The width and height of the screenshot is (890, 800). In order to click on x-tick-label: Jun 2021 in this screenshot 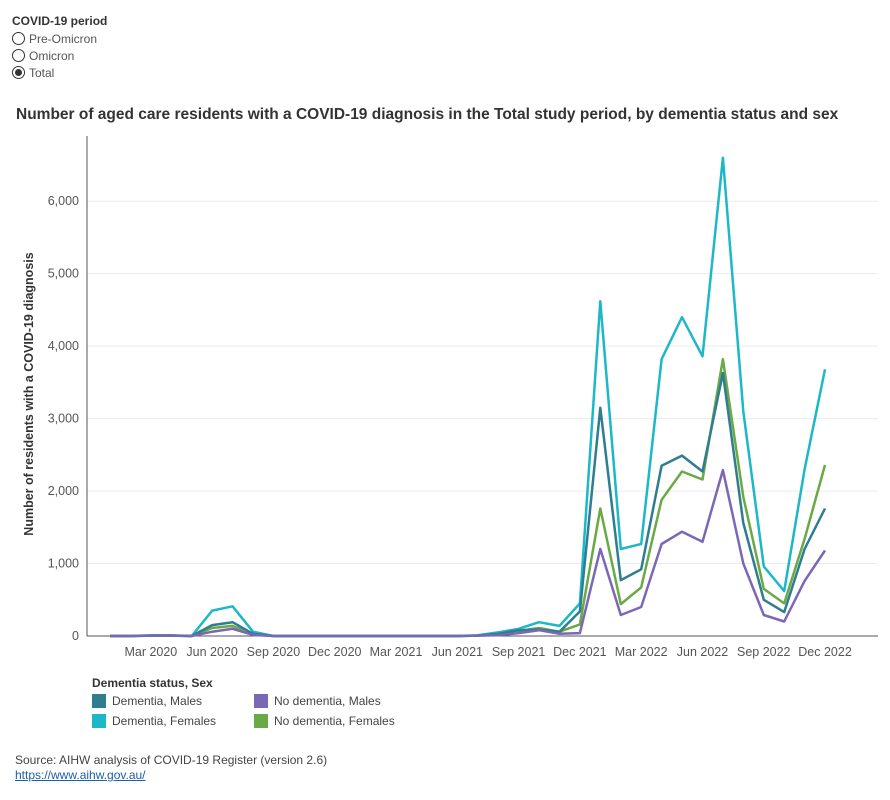, I will do `click(457, 652)`.